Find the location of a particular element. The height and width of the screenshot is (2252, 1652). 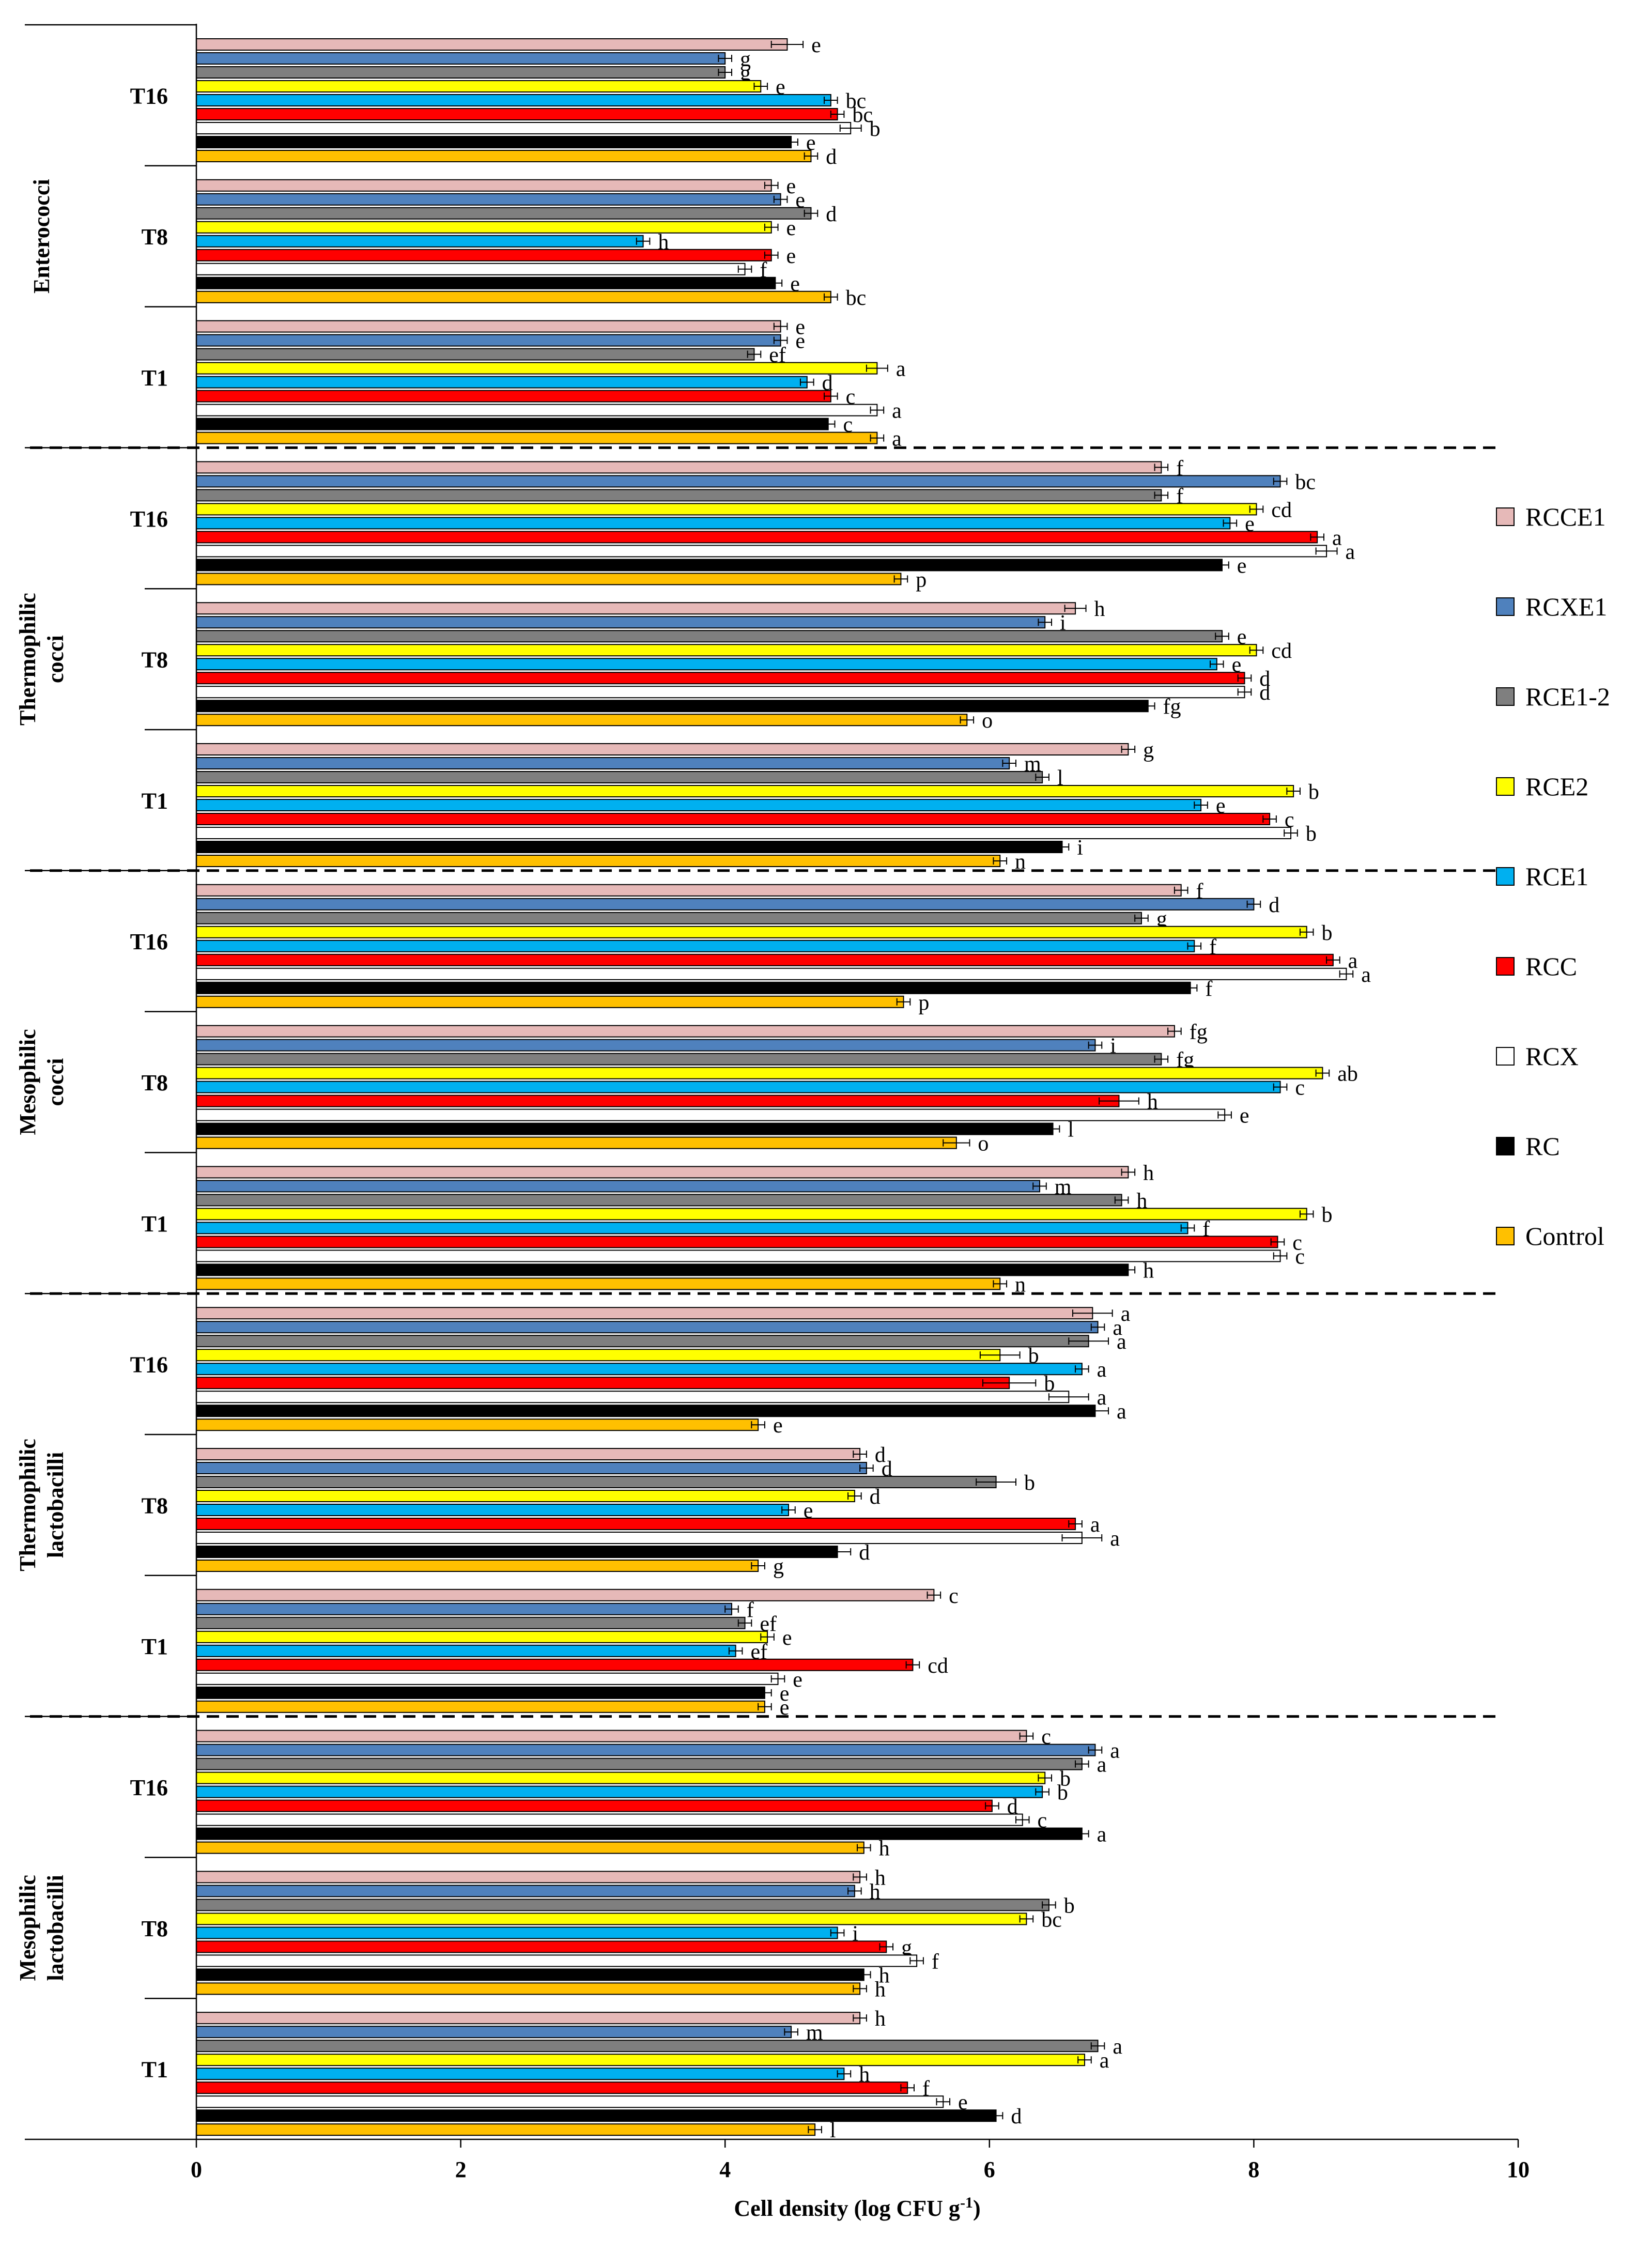

significance-letter: o is located at coordinates (984, 1144).